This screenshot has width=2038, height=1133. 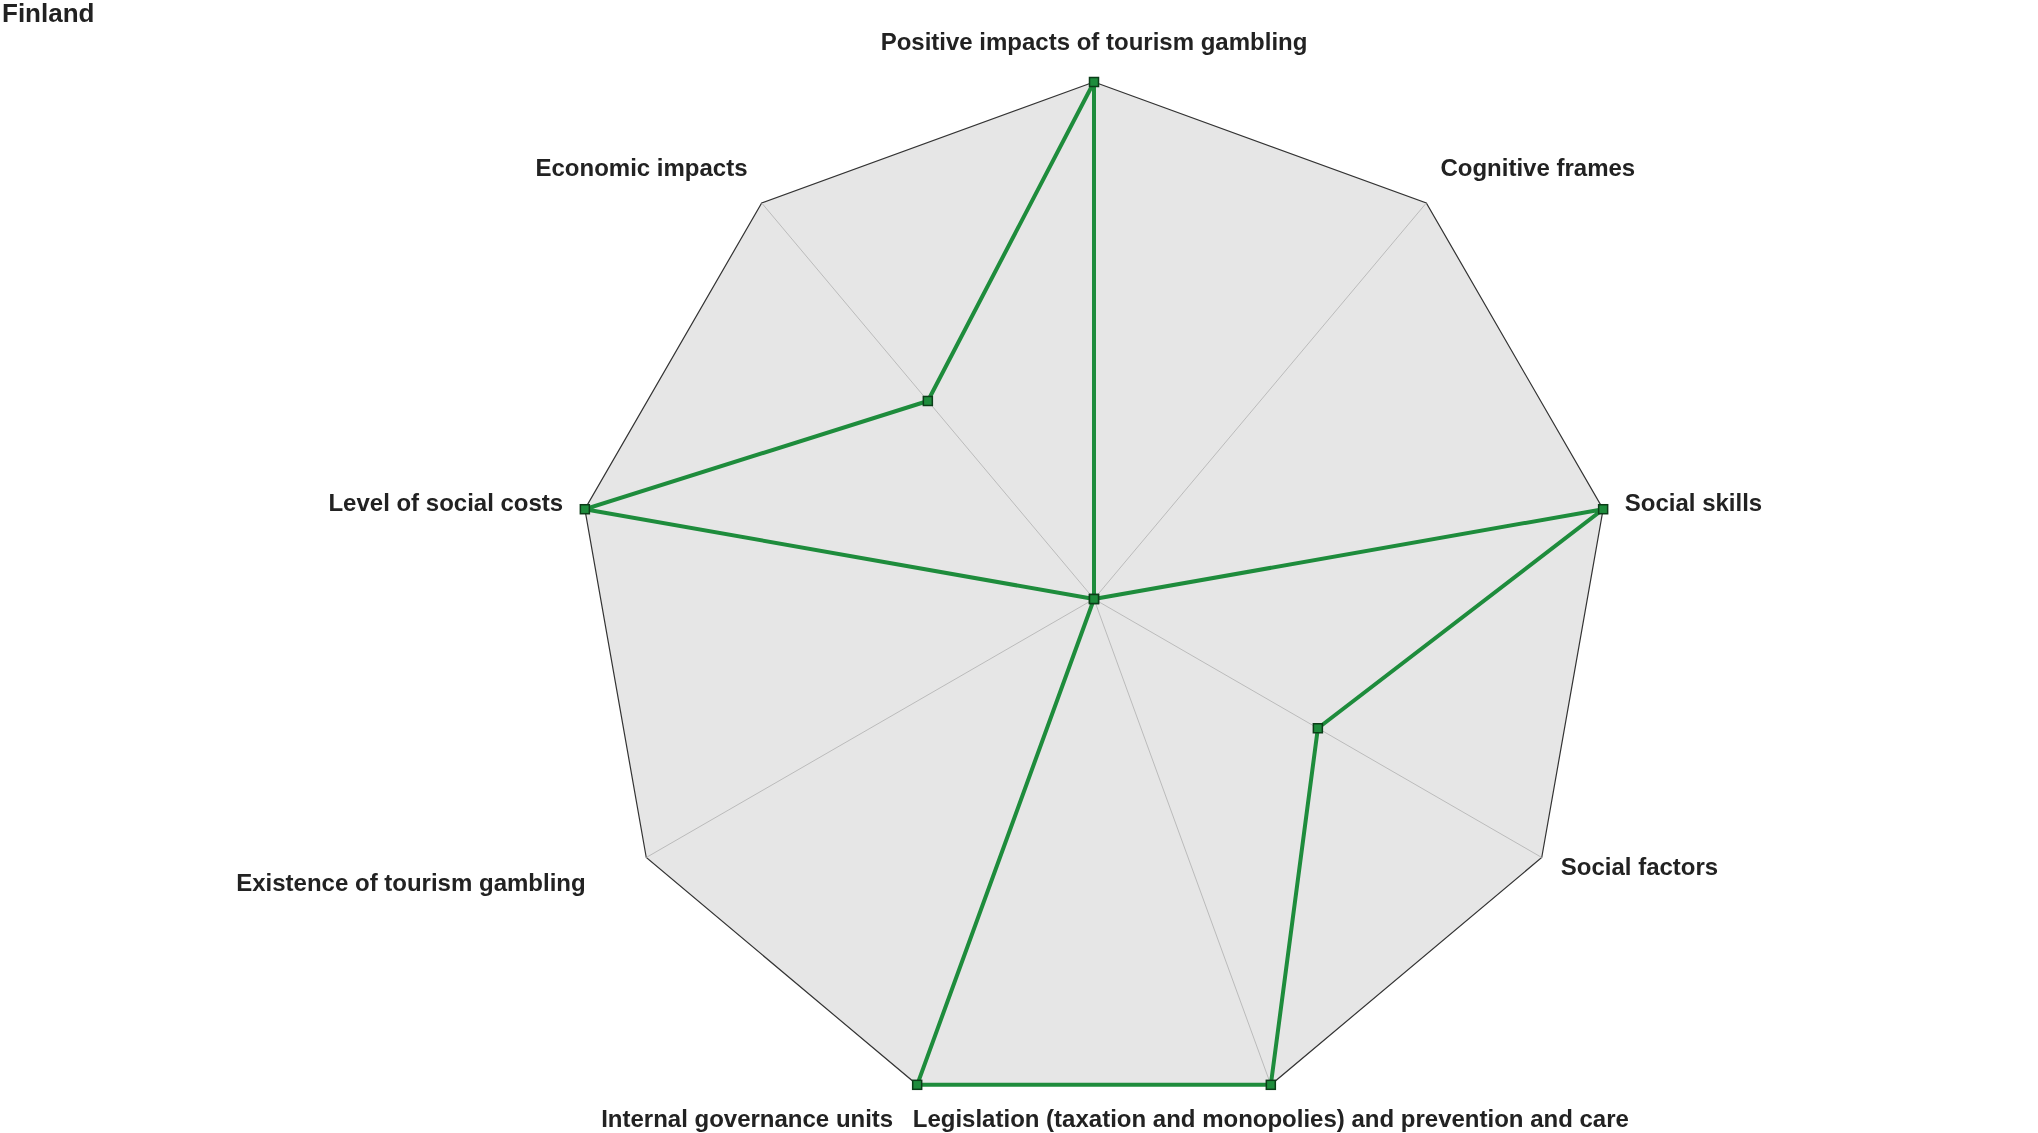 I want to click on spoke-label: Level of social costs, so click(x=446, y=503).